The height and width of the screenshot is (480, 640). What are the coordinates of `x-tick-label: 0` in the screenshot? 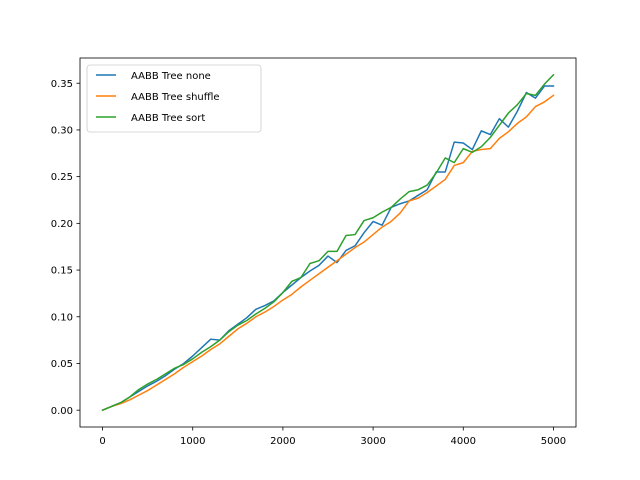 It's located at (102, 441).